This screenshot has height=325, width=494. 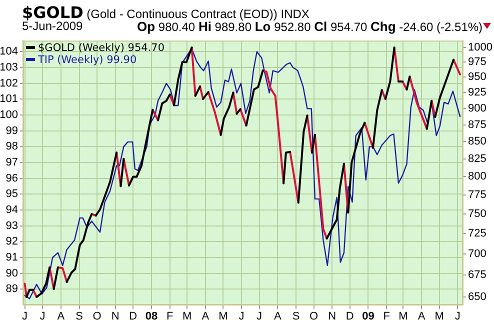 What do you see at coordinates (12, 178) in the screenshot?
I see `y-tick-label: 96` at bounding box center [12, 178].